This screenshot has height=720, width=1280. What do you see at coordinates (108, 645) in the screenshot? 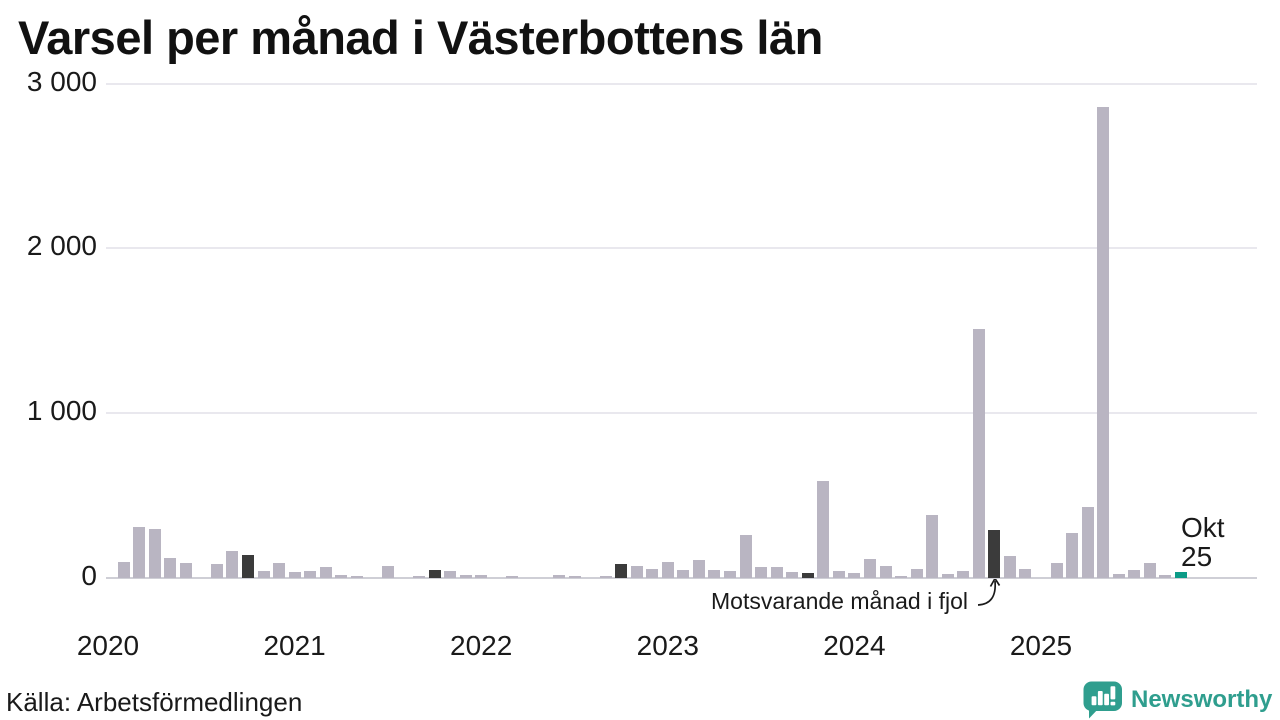
I see `x-year-label: 2020` at bounding box center [108, 645].